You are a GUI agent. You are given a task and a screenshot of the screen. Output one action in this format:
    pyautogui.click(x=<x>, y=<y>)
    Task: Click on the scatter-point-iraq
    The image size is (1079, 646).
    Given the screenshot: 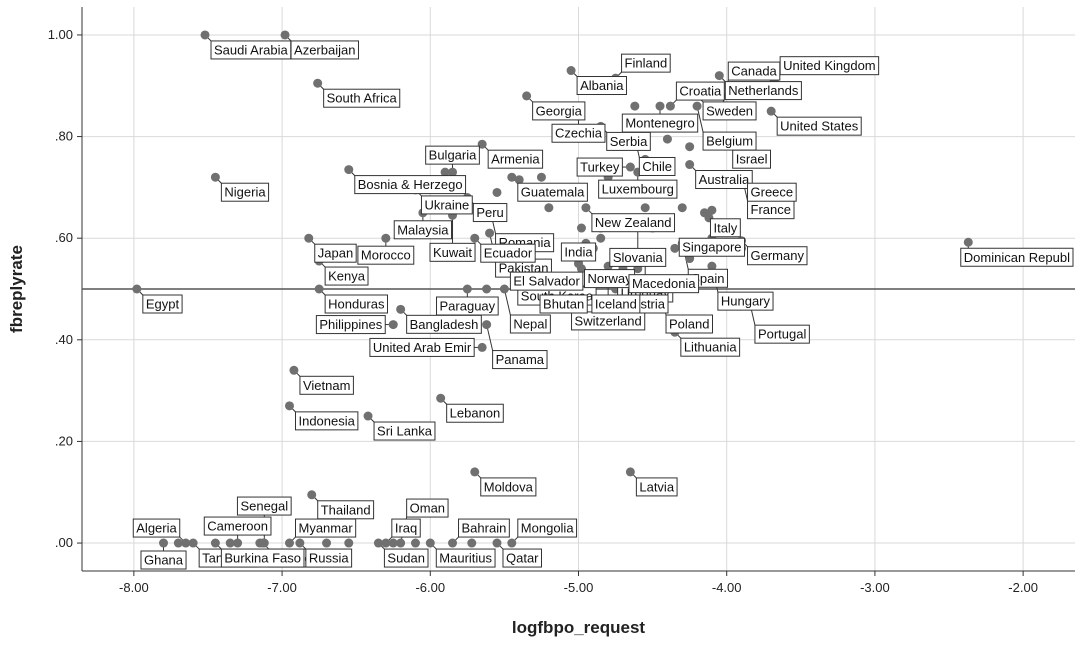 What is the action you would take?
    pyautogui.click(x=385, y=543)
    